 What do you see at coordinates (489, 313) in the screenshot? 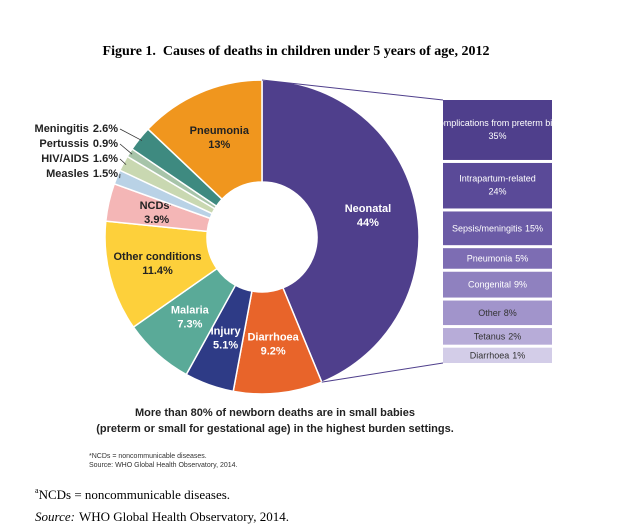
I see `segment-category: Other` at bounding box center [489, 313].